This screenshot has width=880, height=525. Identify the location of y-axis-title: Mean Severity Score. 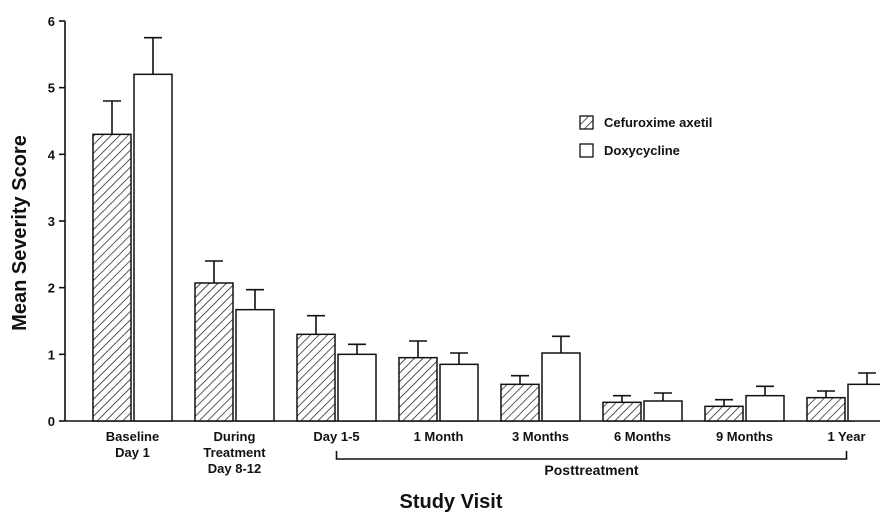
(20, 233).